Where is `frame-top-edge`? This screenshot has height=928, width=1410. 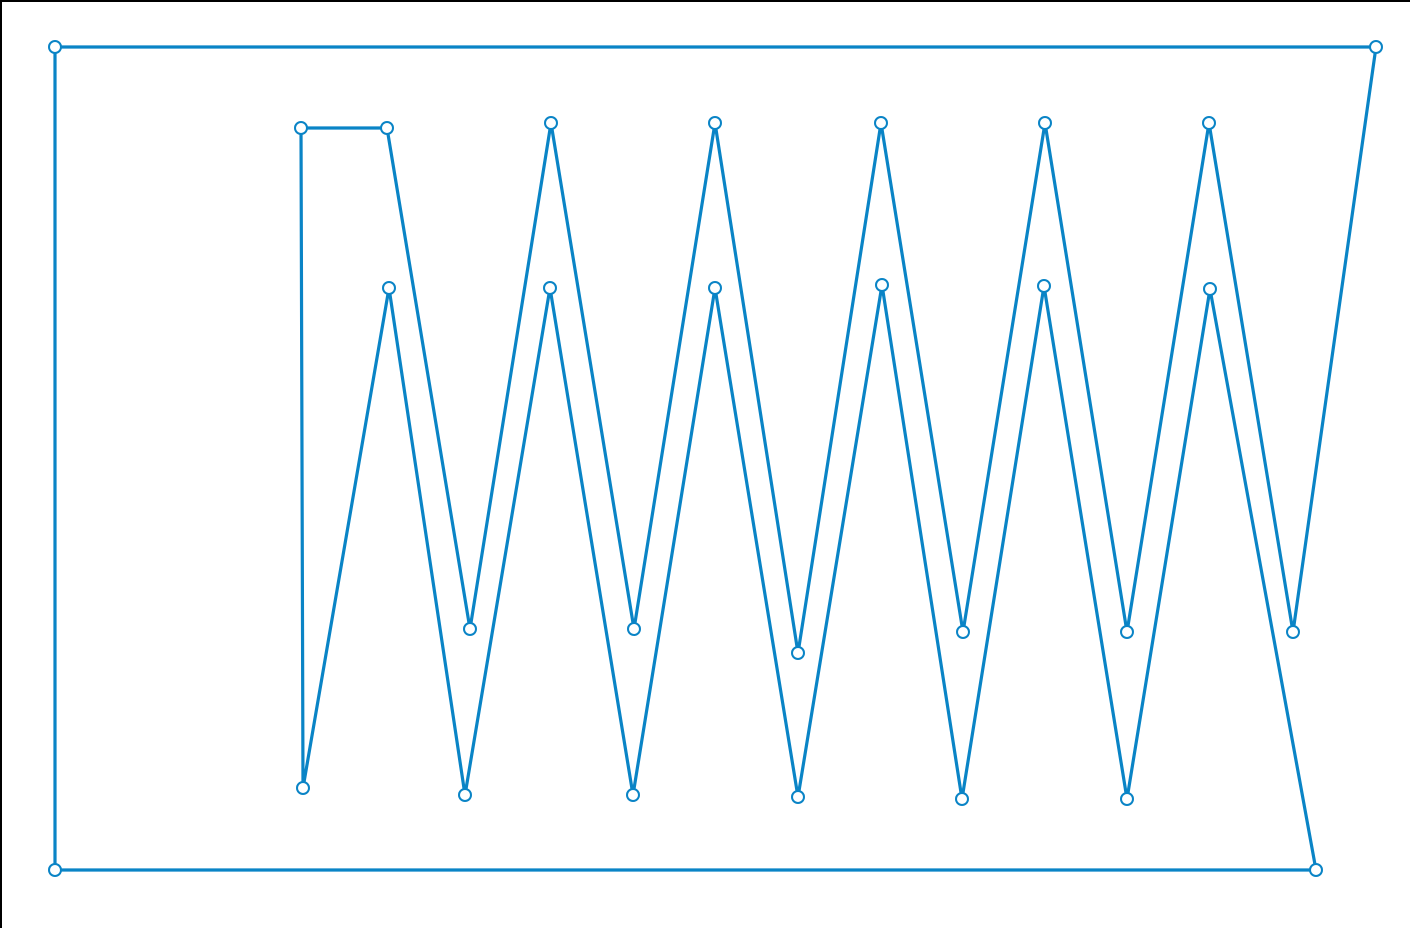
frame-top-edge is located at coordinates (705, 1).